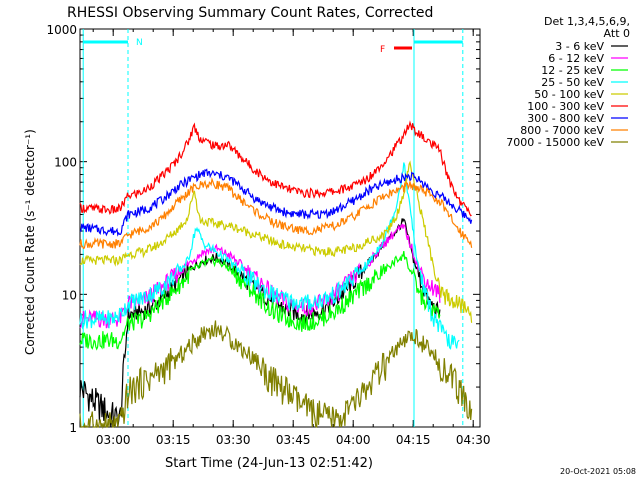 Image resolution: width=640 pixels, height=480 pixels. Describe the element at coordinates (598, 471) in the screenshot. I see `footer-timestamp: 20-Oct-2021 05:08` at that location.